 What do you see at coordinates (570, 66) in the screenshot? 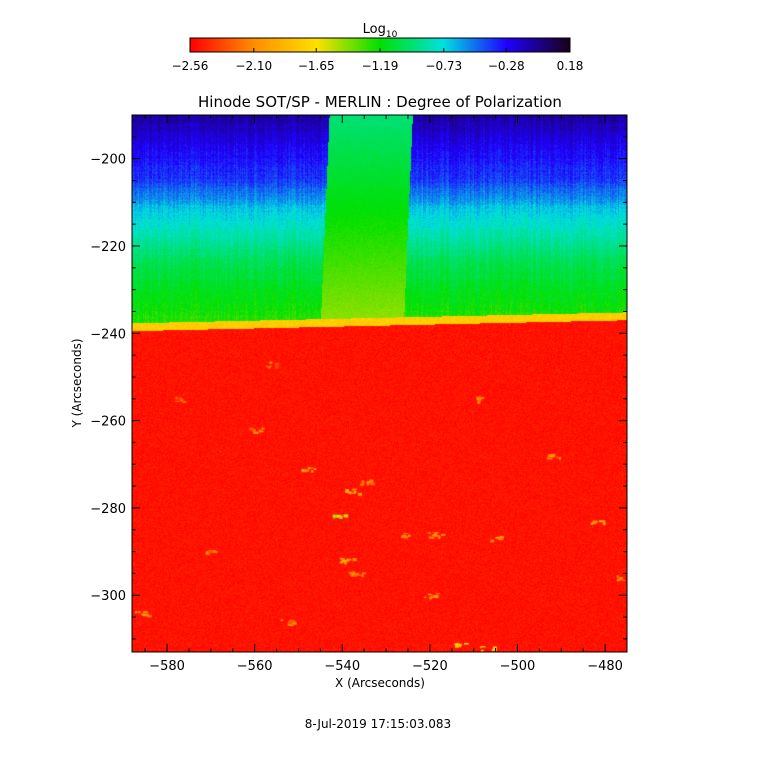
I see `colorbar-tick-label: 0.18` at bounding box center [570, 66].